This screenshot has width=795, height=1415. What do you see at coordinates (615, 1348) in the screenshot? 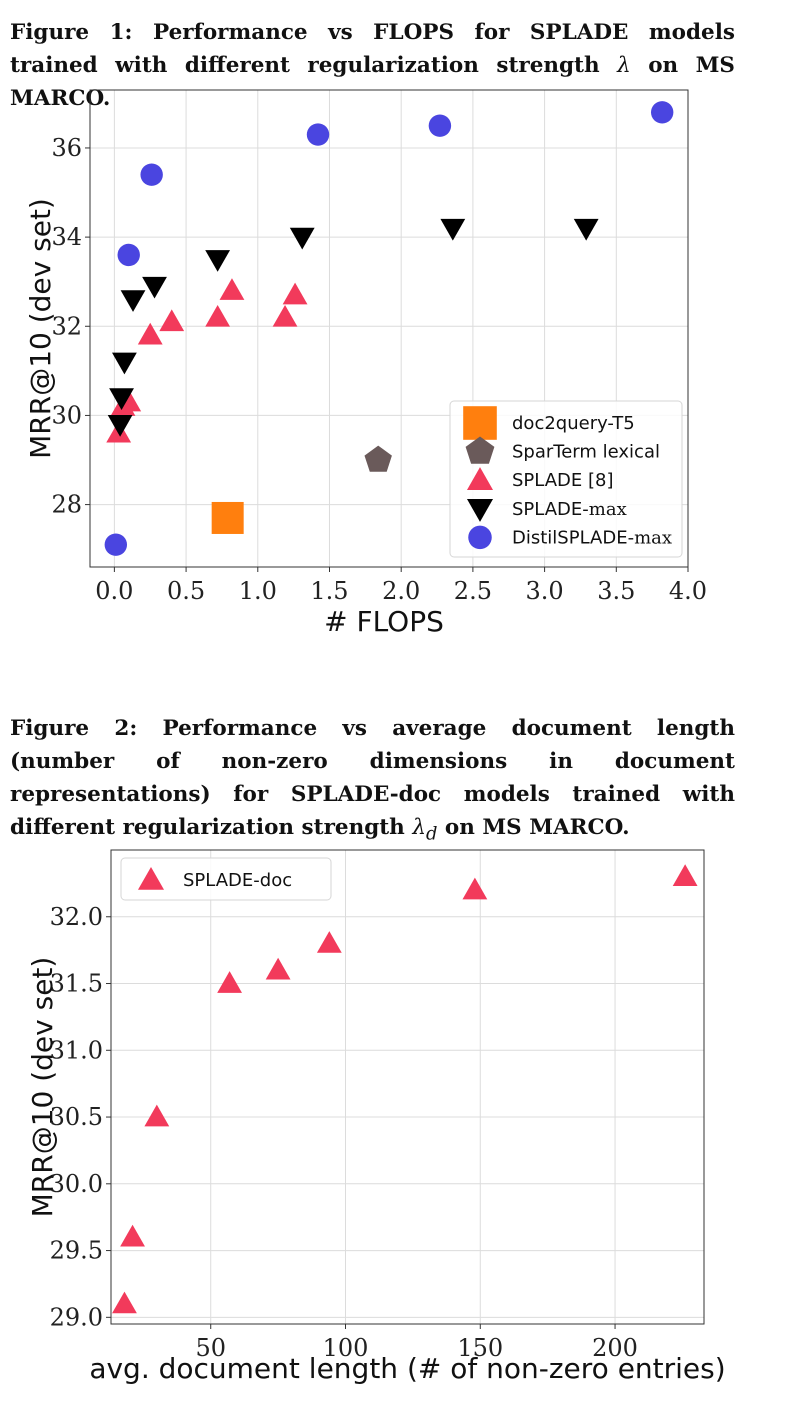
I see `x-tick-label: 200` at bounding box center [615, 1348].